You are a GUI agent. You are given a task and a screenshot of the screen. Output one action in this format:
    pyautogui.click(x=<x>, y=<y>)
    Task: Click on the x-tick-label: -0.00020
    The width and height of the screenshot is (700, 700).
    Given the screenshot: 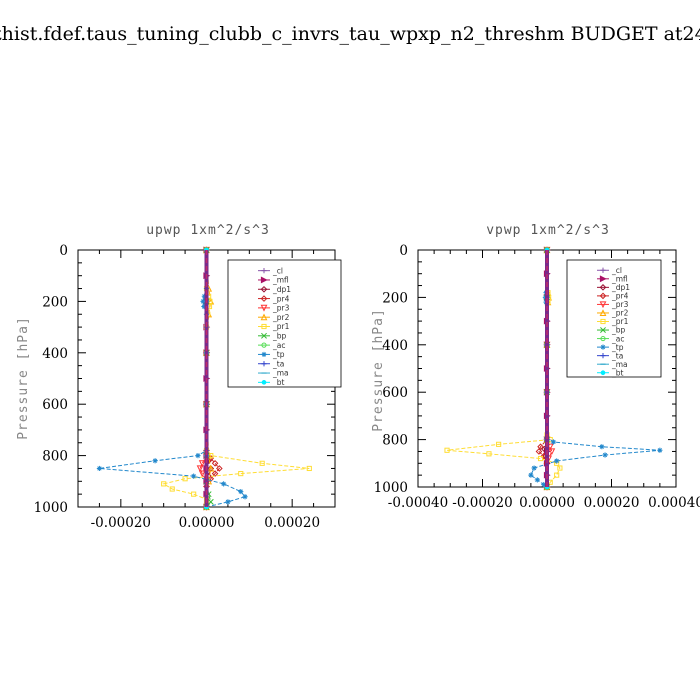 What is the action you would take?
    pyautogui.click(x=482, y=503)
    